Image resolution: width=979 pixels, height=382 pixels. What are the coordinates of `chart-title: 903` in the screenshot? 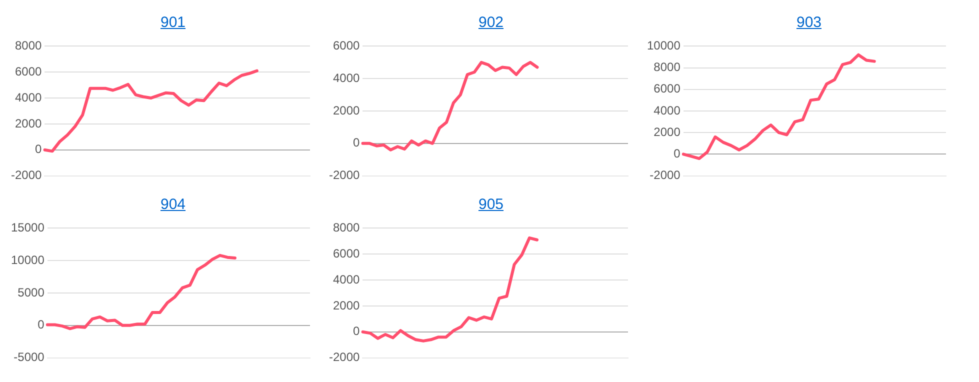 It's located at (809, 23).